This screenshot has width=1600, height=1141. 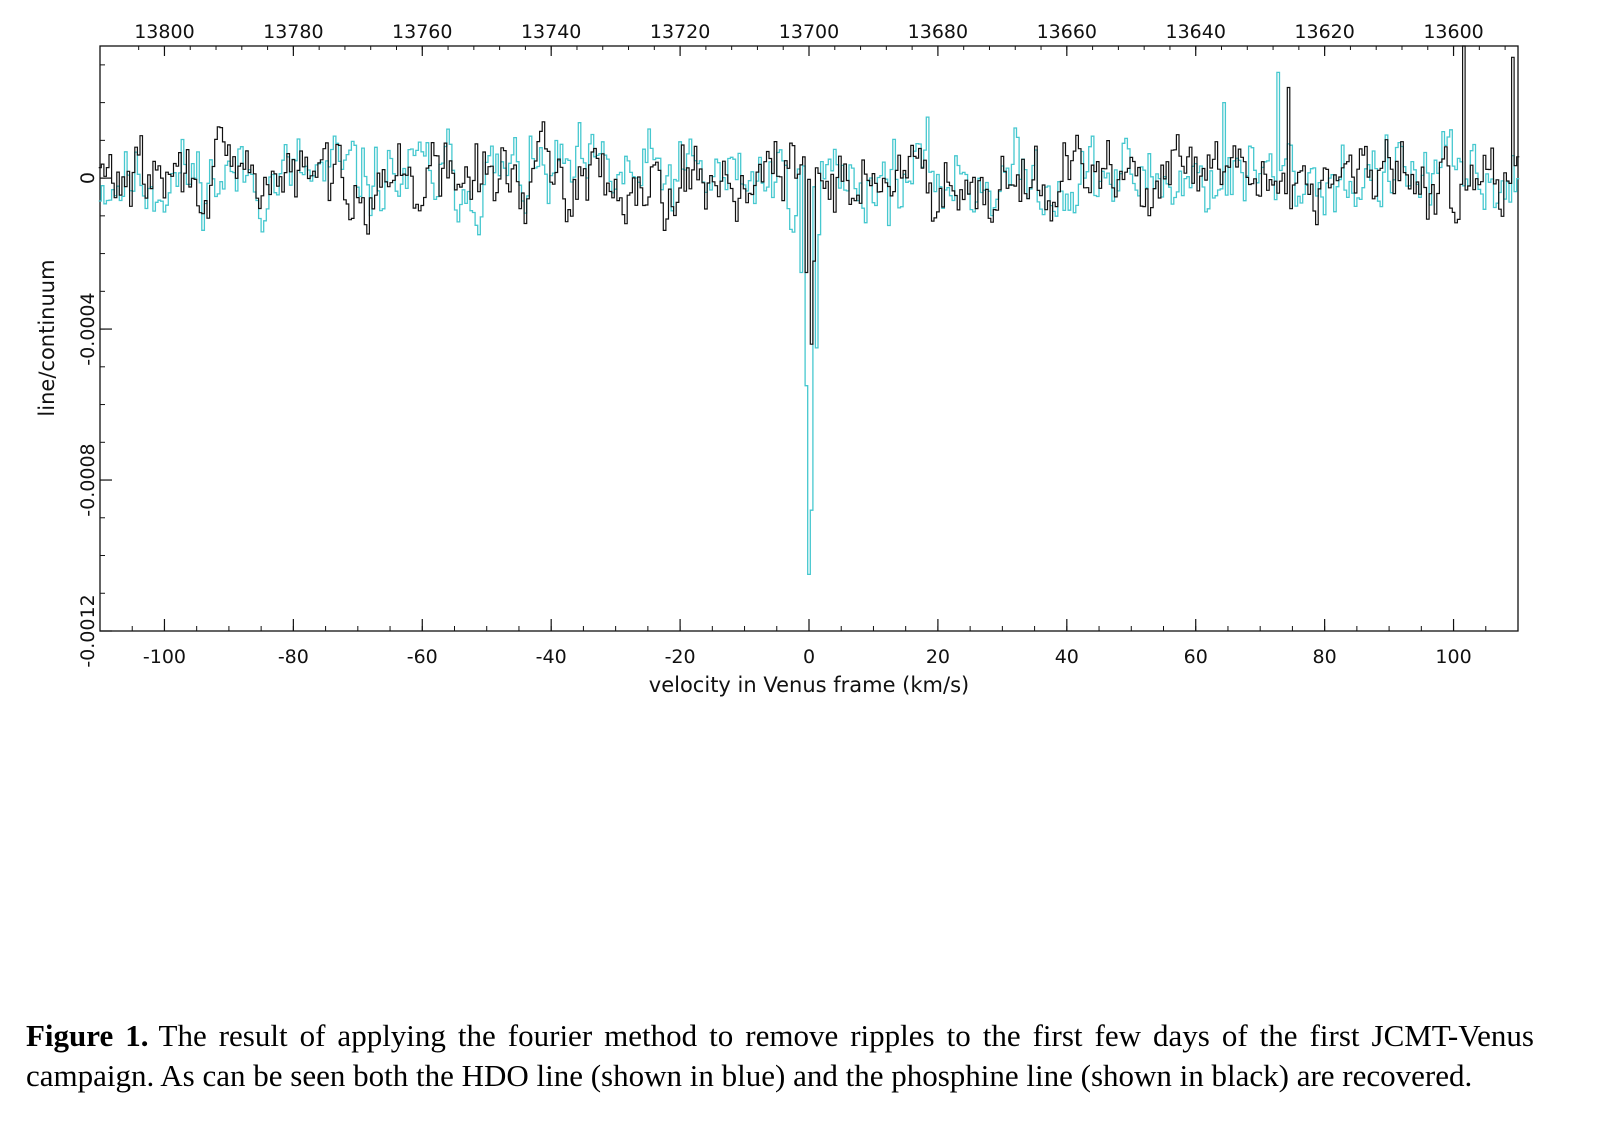 I want to click on x-tick-label: 0, so click(x=809, y=657).